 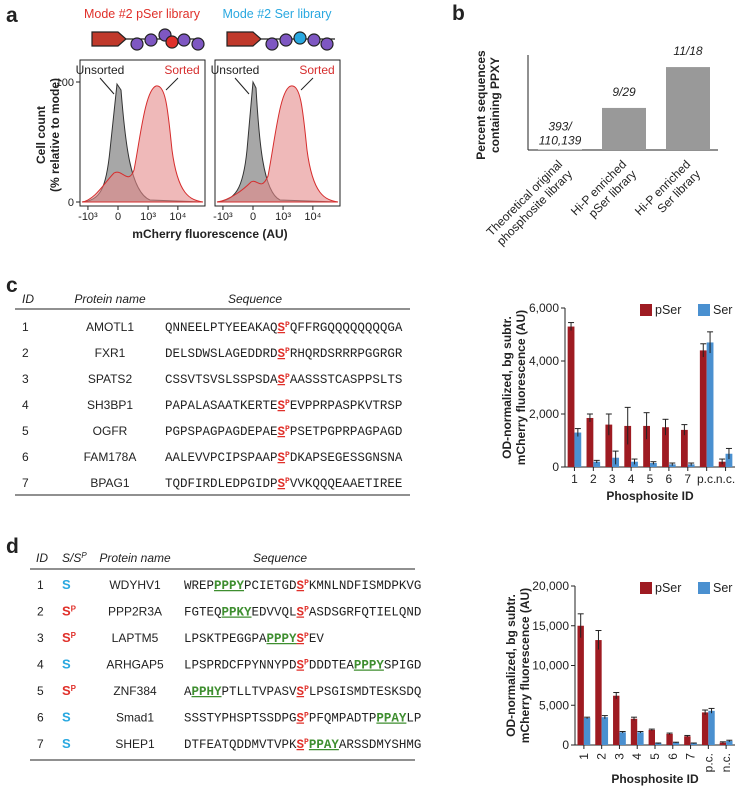 I want to click on protein-name: PPP2R3A, so click(x=135, y=612).